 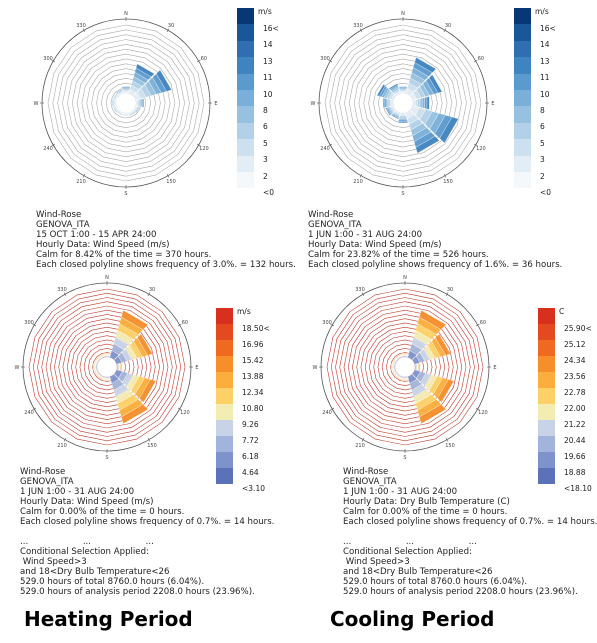 I want to click on direction-label: E, so click(x=494, y=368).